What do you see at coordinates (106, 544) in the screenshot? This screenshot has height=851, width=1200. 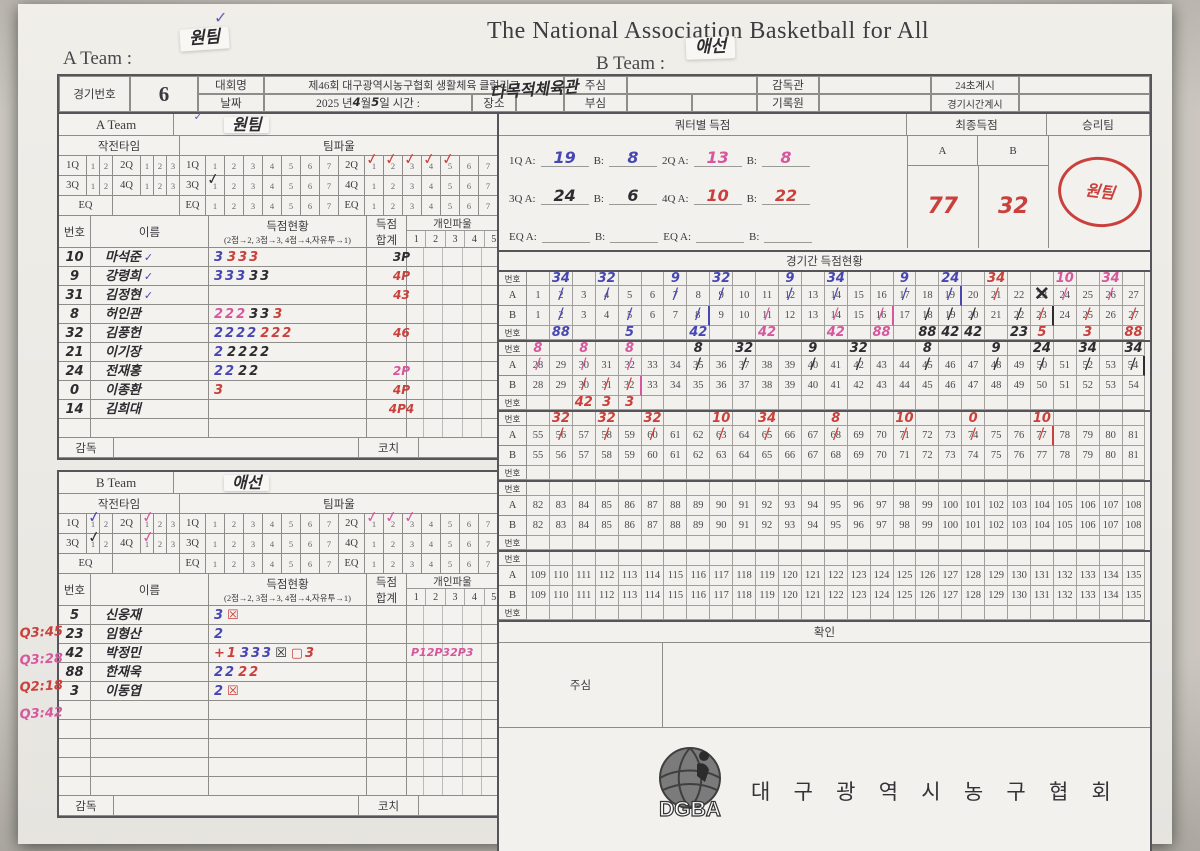 I see `timeout-cell: 2` at bounding box center [106, 544].